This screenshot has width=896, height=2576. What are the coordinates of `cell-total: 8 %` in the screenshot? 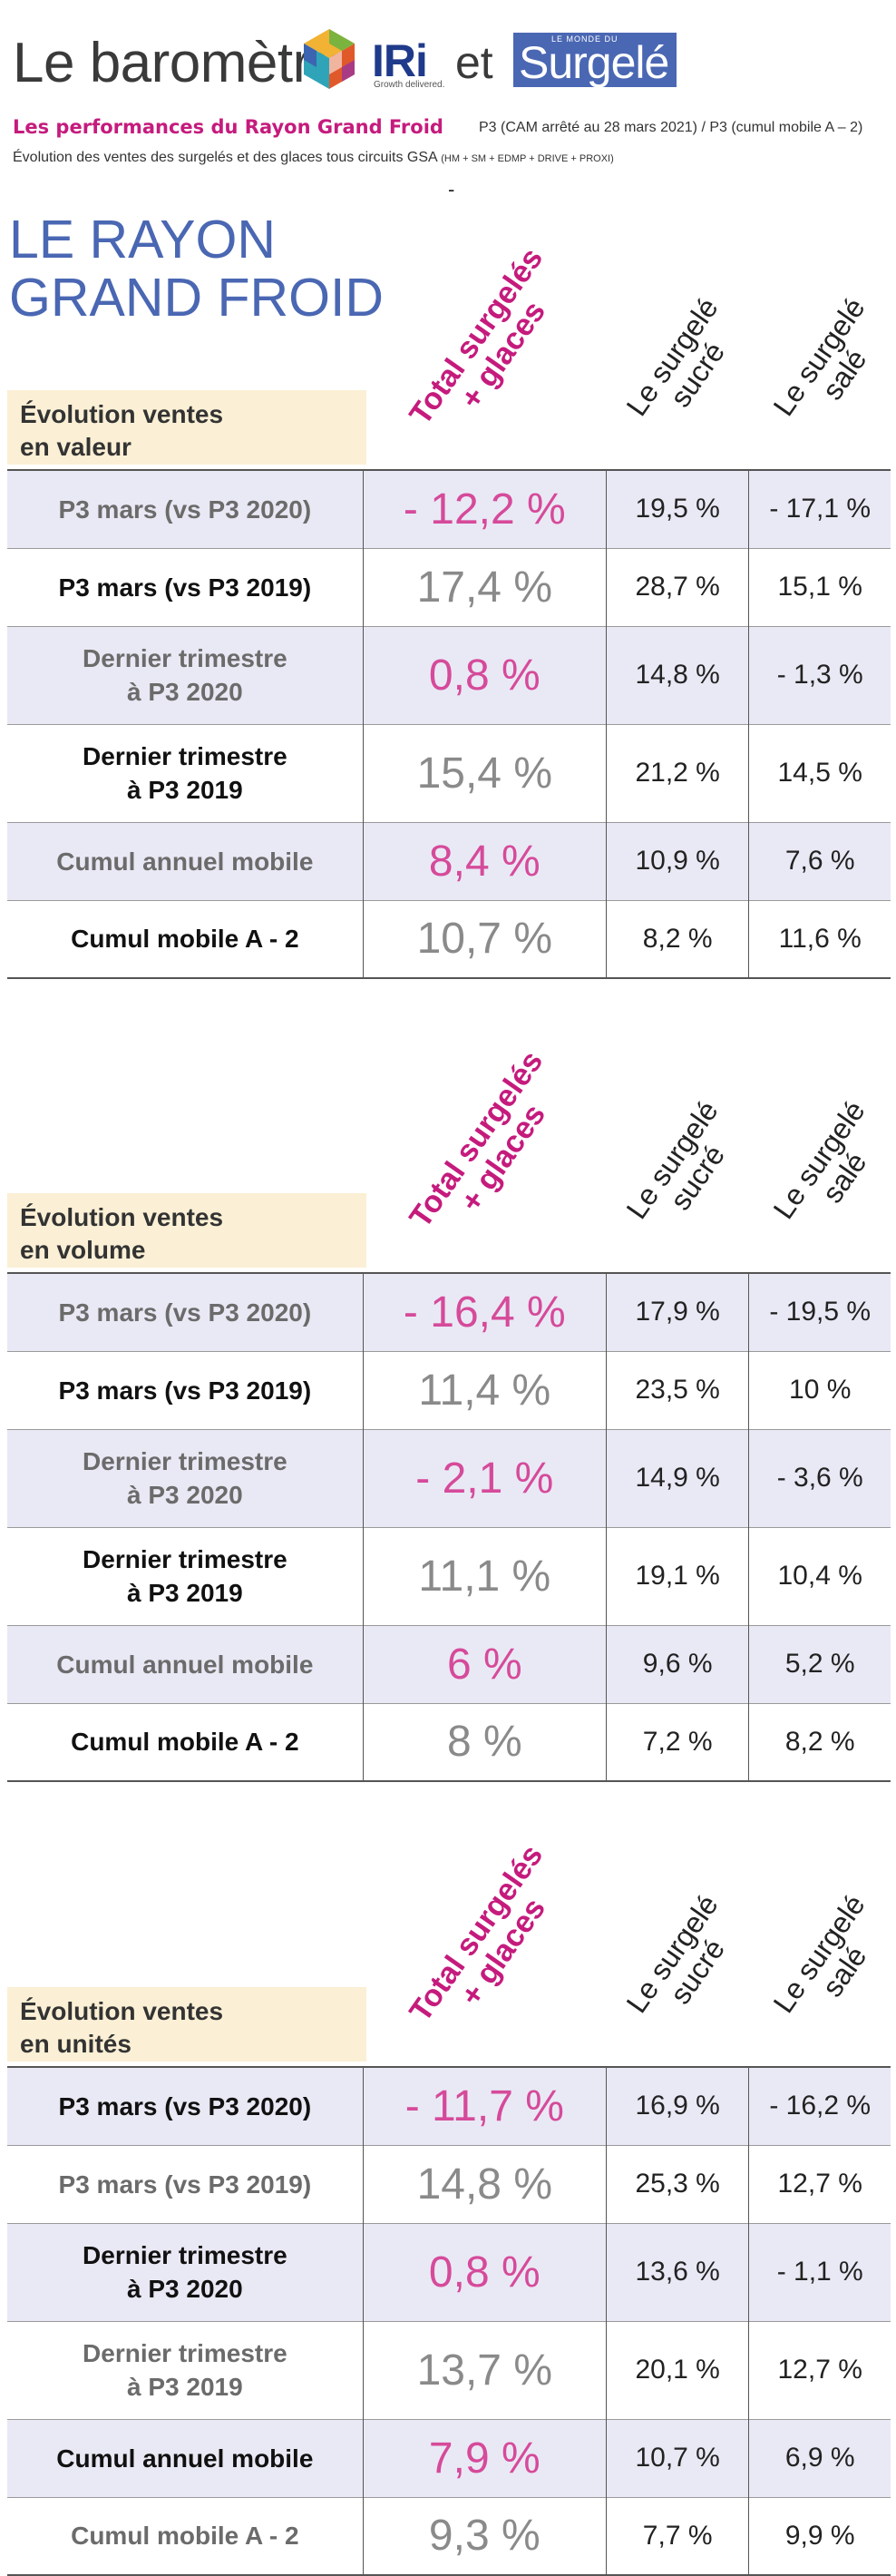 It's located at (485, 1742).